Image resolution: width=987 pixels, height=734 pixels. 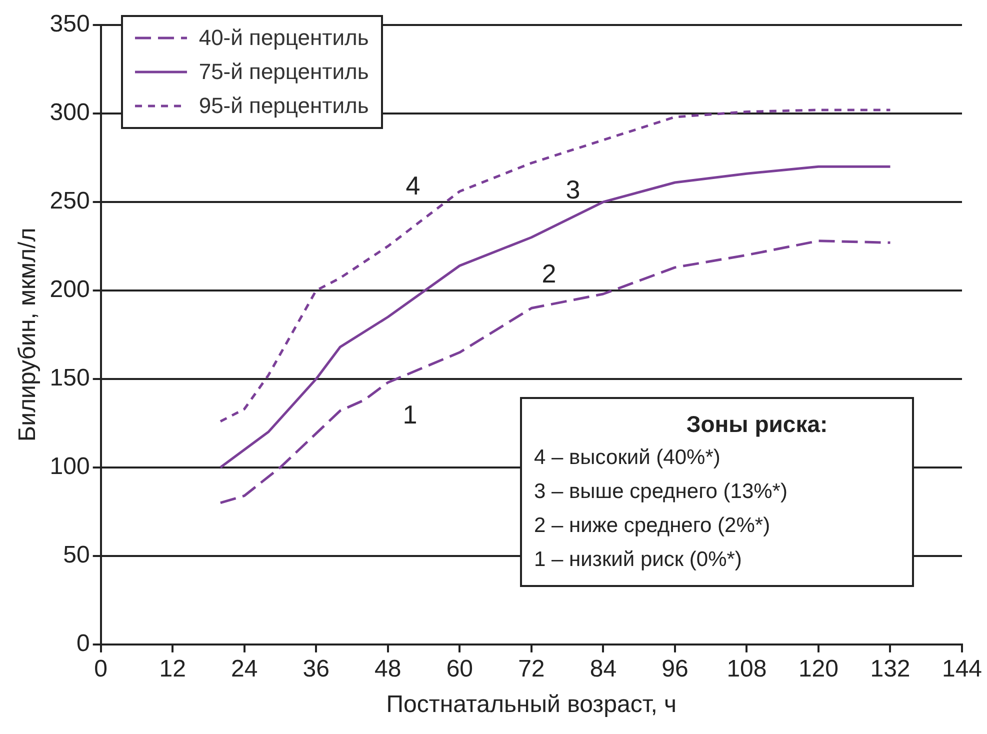 I want to click on y-tick-label: 300, so click(x=70, y=112).